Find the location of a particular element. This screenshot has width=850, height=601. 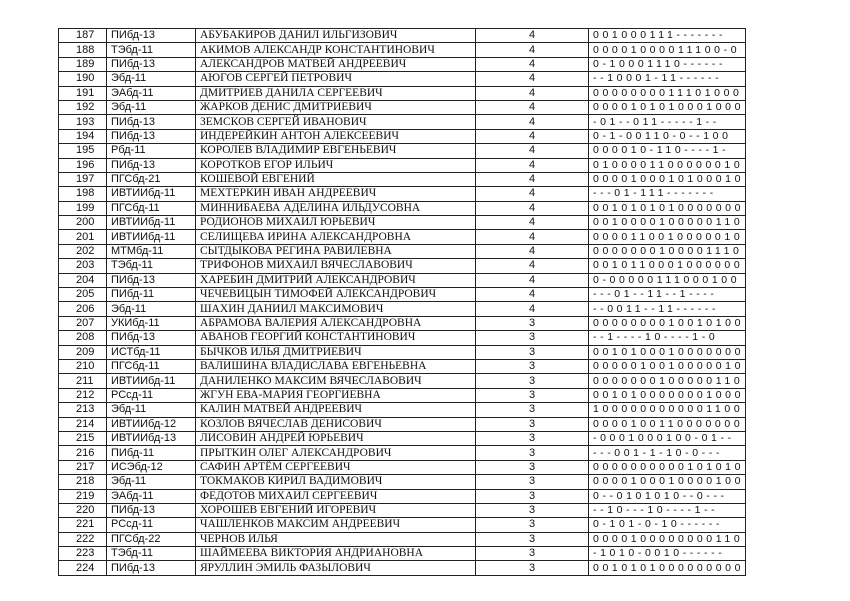

cell-num: 216 is located at coordinates (82, 453).